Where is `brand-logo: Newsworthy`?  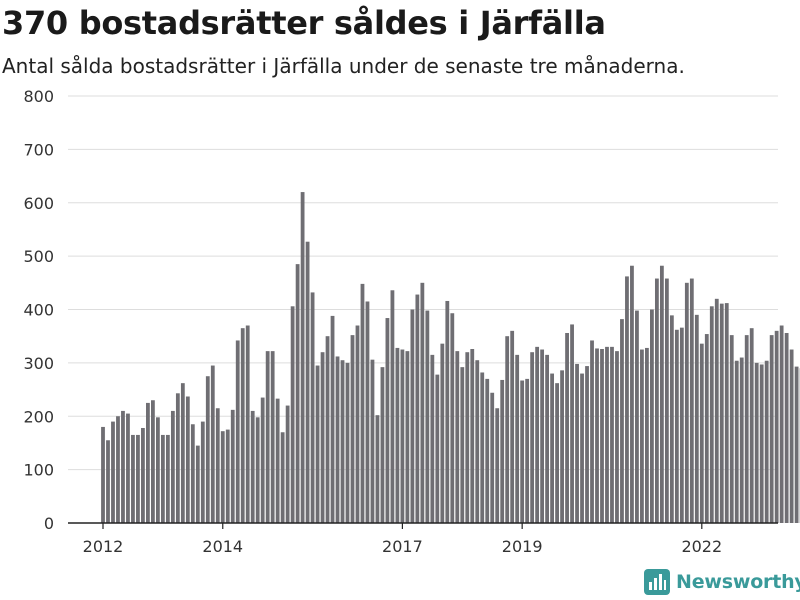
brand-logo: Newsworthy is located at coordinates (722, 582).